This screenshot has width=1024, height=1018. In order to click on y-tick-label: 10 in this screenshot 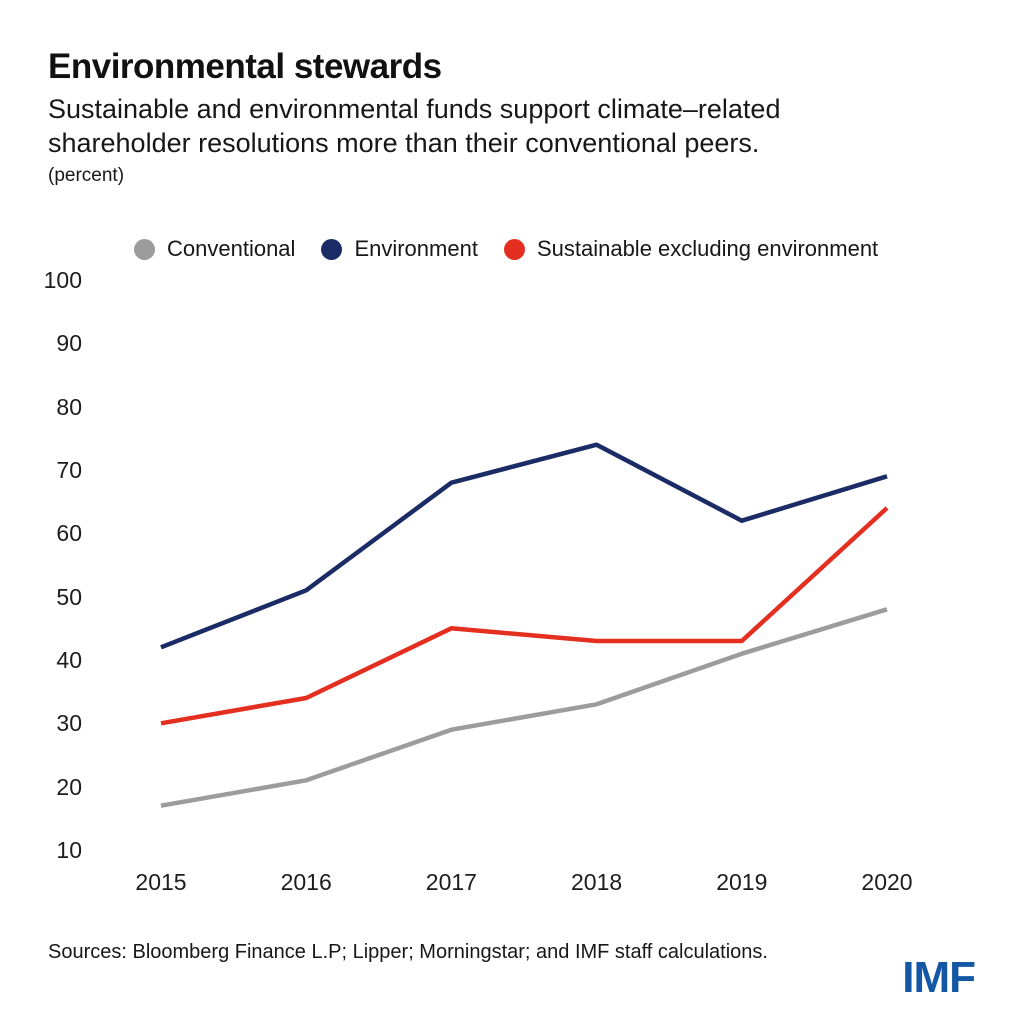, I will do `click(69, 850)`.